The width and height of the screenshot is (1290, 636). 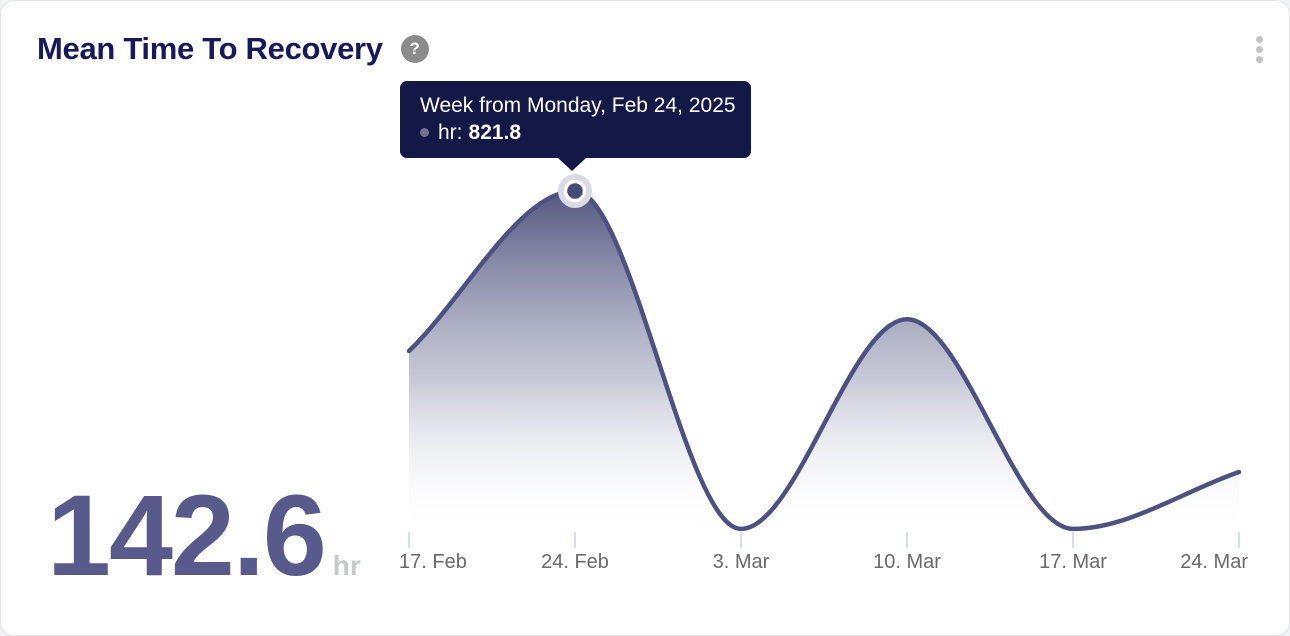 What do you see at coordinates (585, 132) in the screenshot?
I see `tooltip-series-row: hr: 821.8` at bounding box center [585, 132].